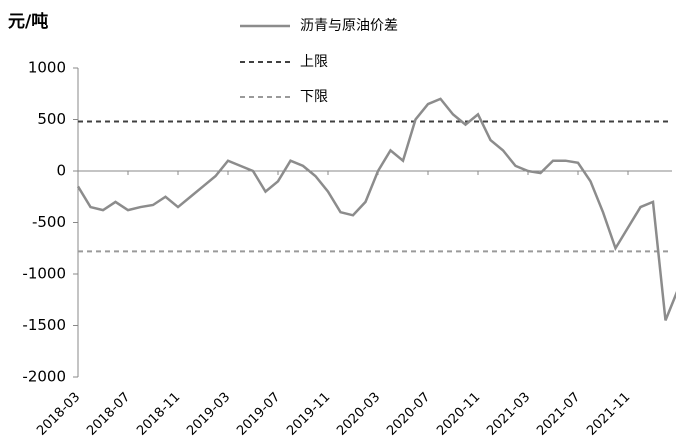  Describe the element at coordinates (158, 414) in the screenshot. I see `x-tick-label: 2018-11` at that location.